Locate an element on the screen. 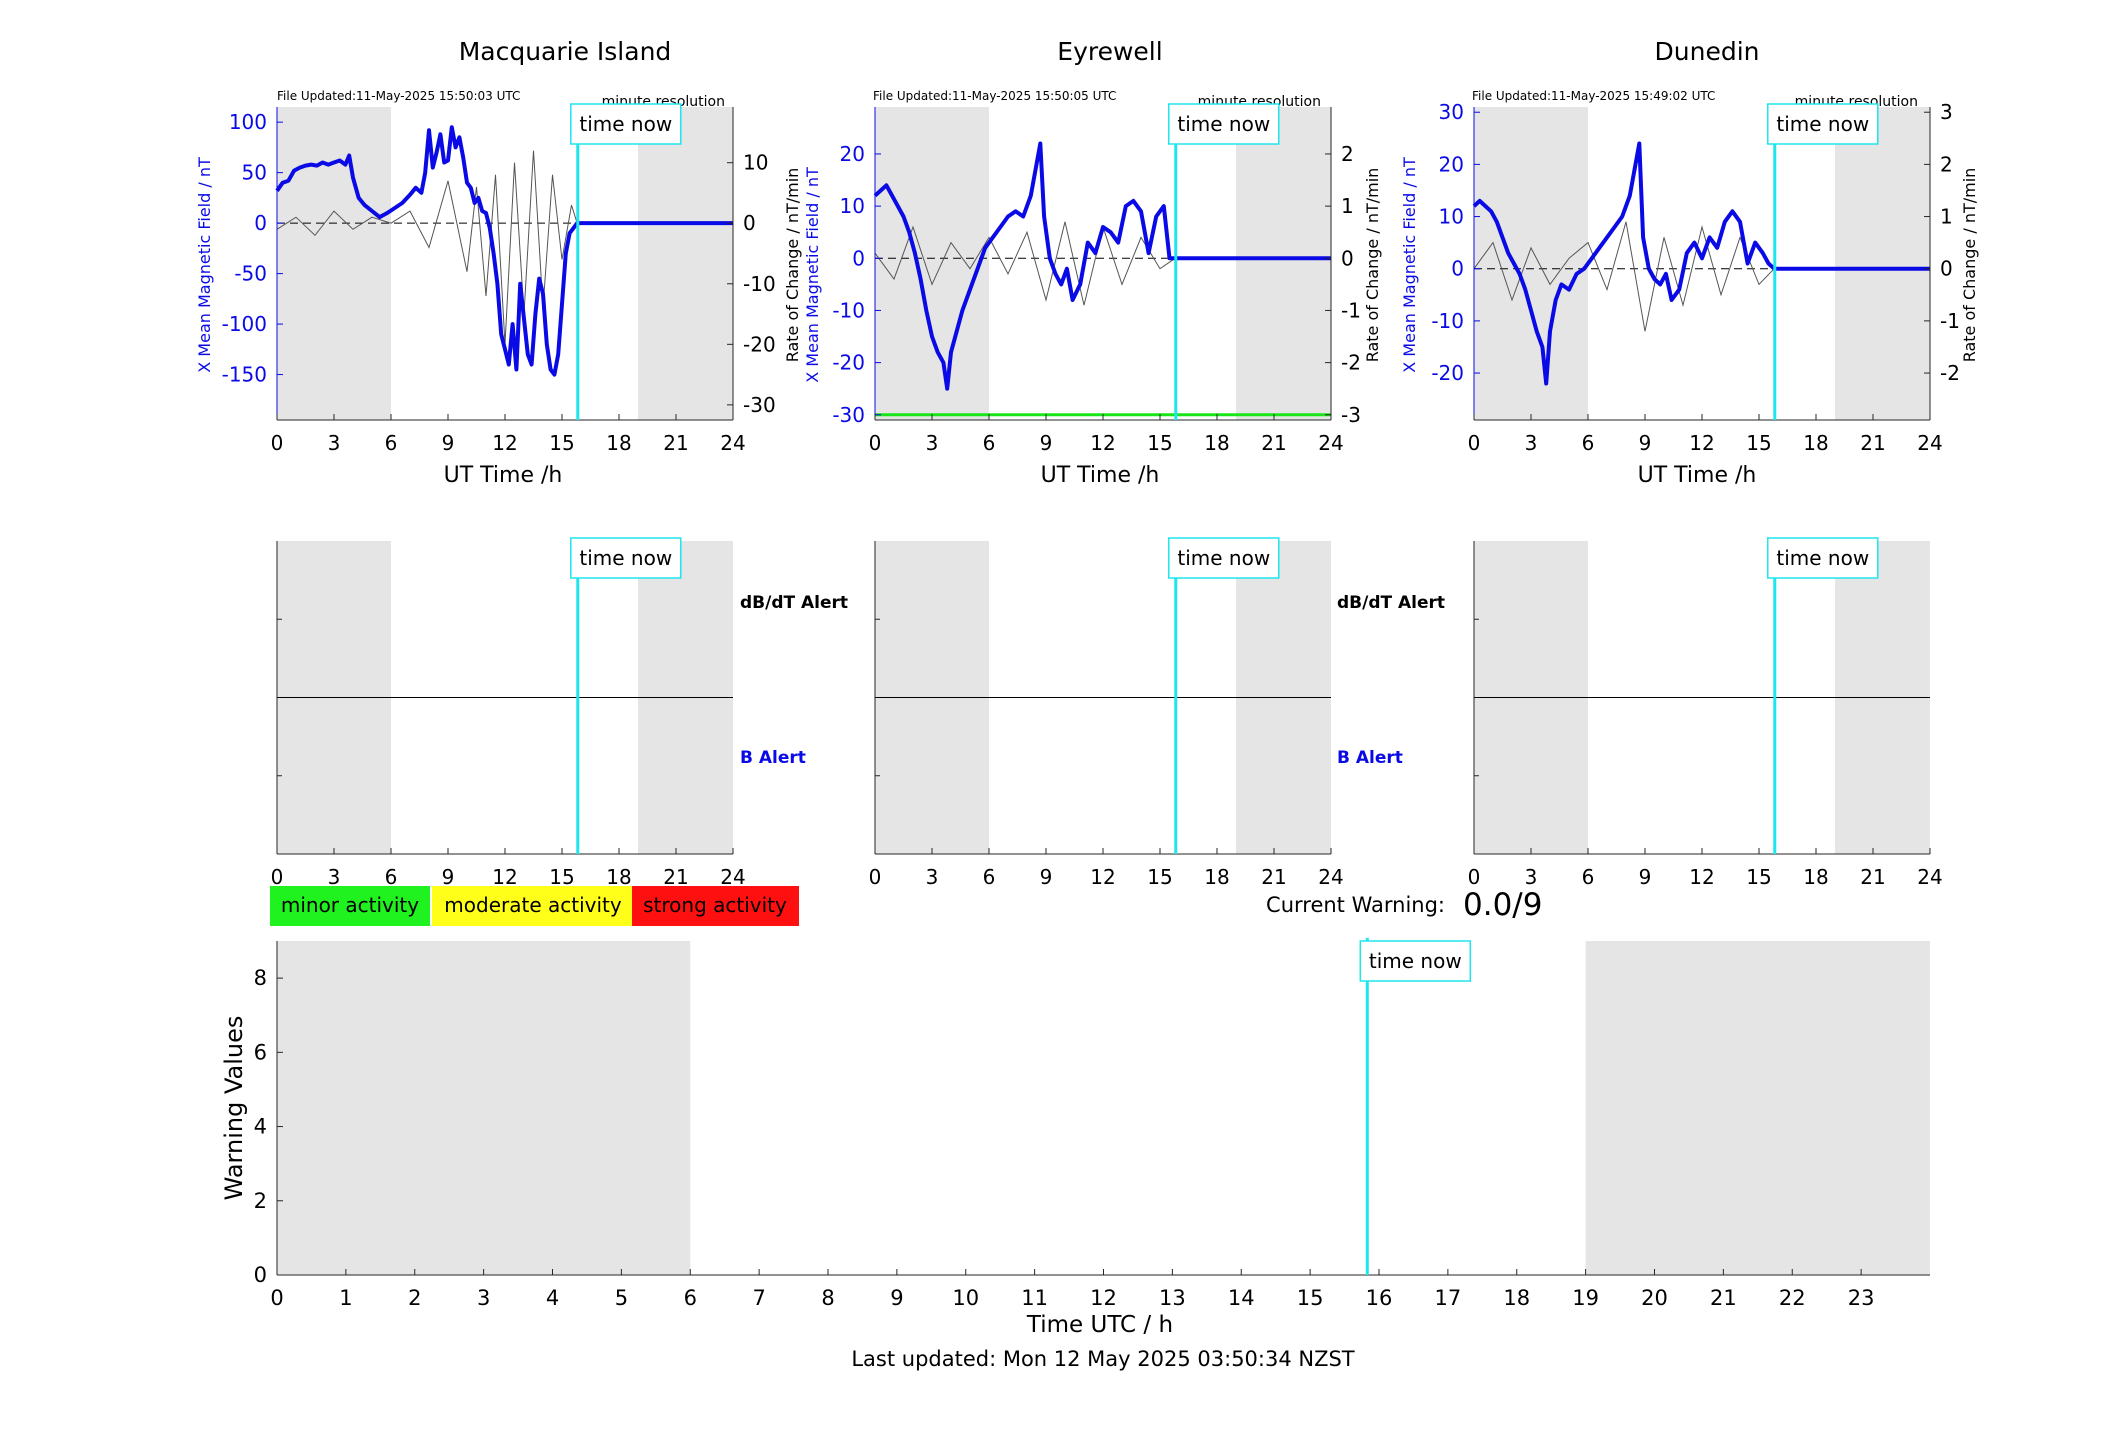 The image size is (2117, 1437). left-y-tick-label: -50 is located at coordinates (250, 274).